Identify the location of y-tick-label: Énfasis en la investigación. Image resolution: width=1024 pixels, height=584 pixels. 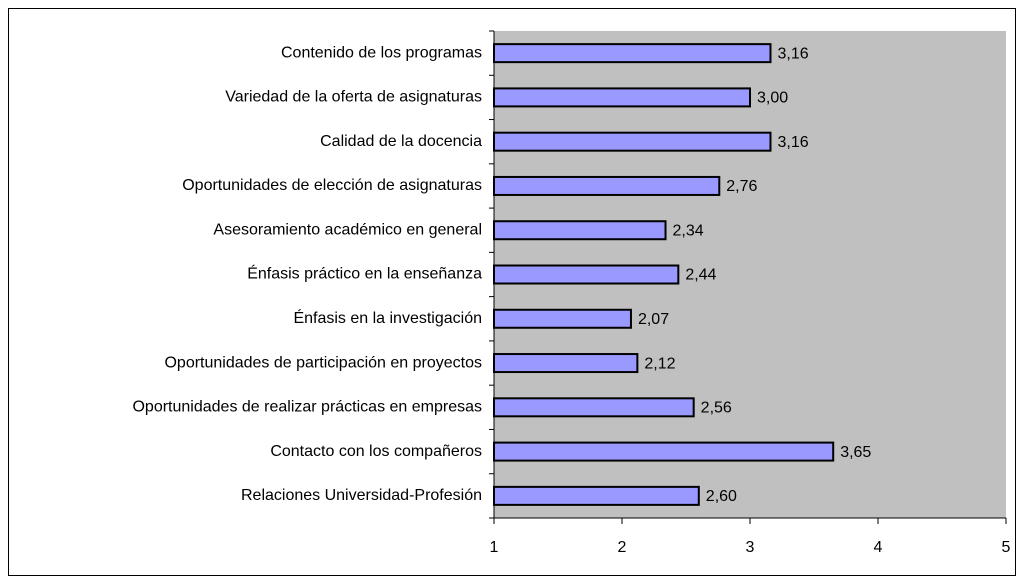
(387, 317).